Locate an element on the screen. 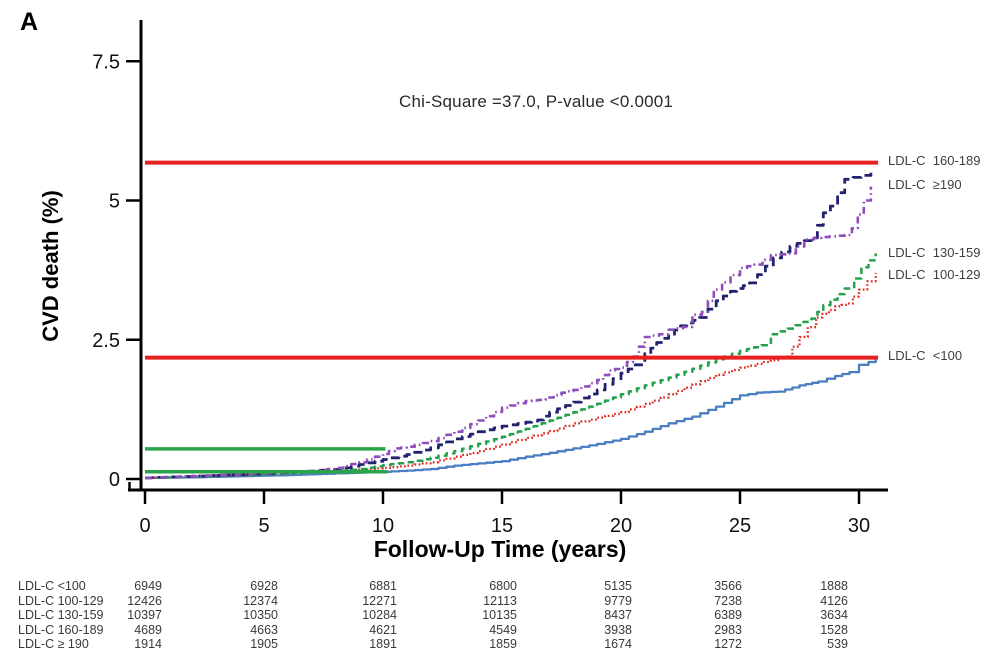 The height and width of the screenshot is (668, 997). at-risk-count: 12374 is located at coordinates (260, 600).